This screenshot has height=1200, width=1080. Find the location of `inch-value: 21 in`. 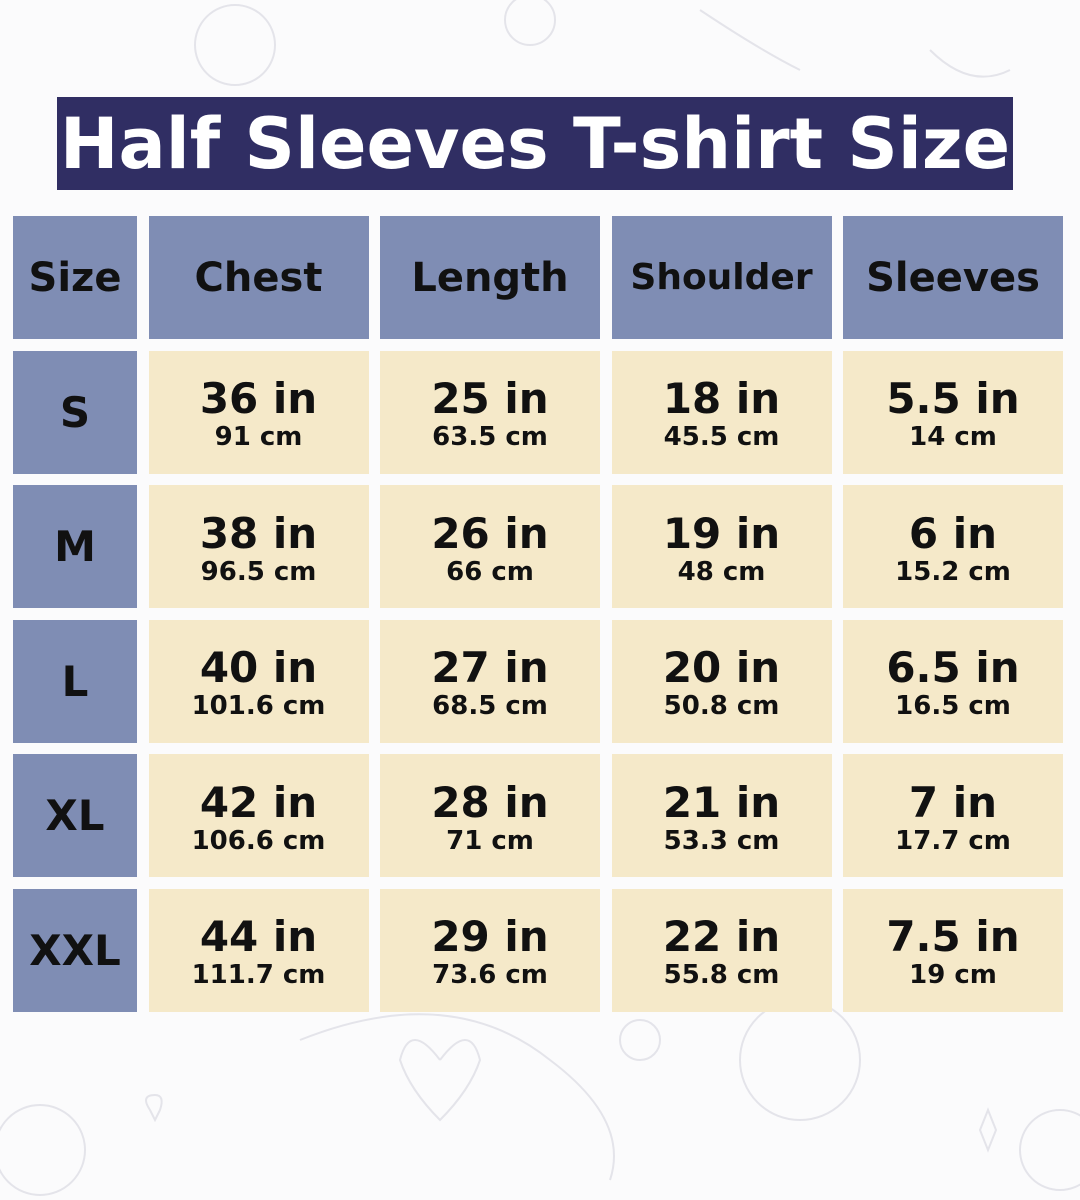

inch-value: 21 in is located at coordinates (721, 802).